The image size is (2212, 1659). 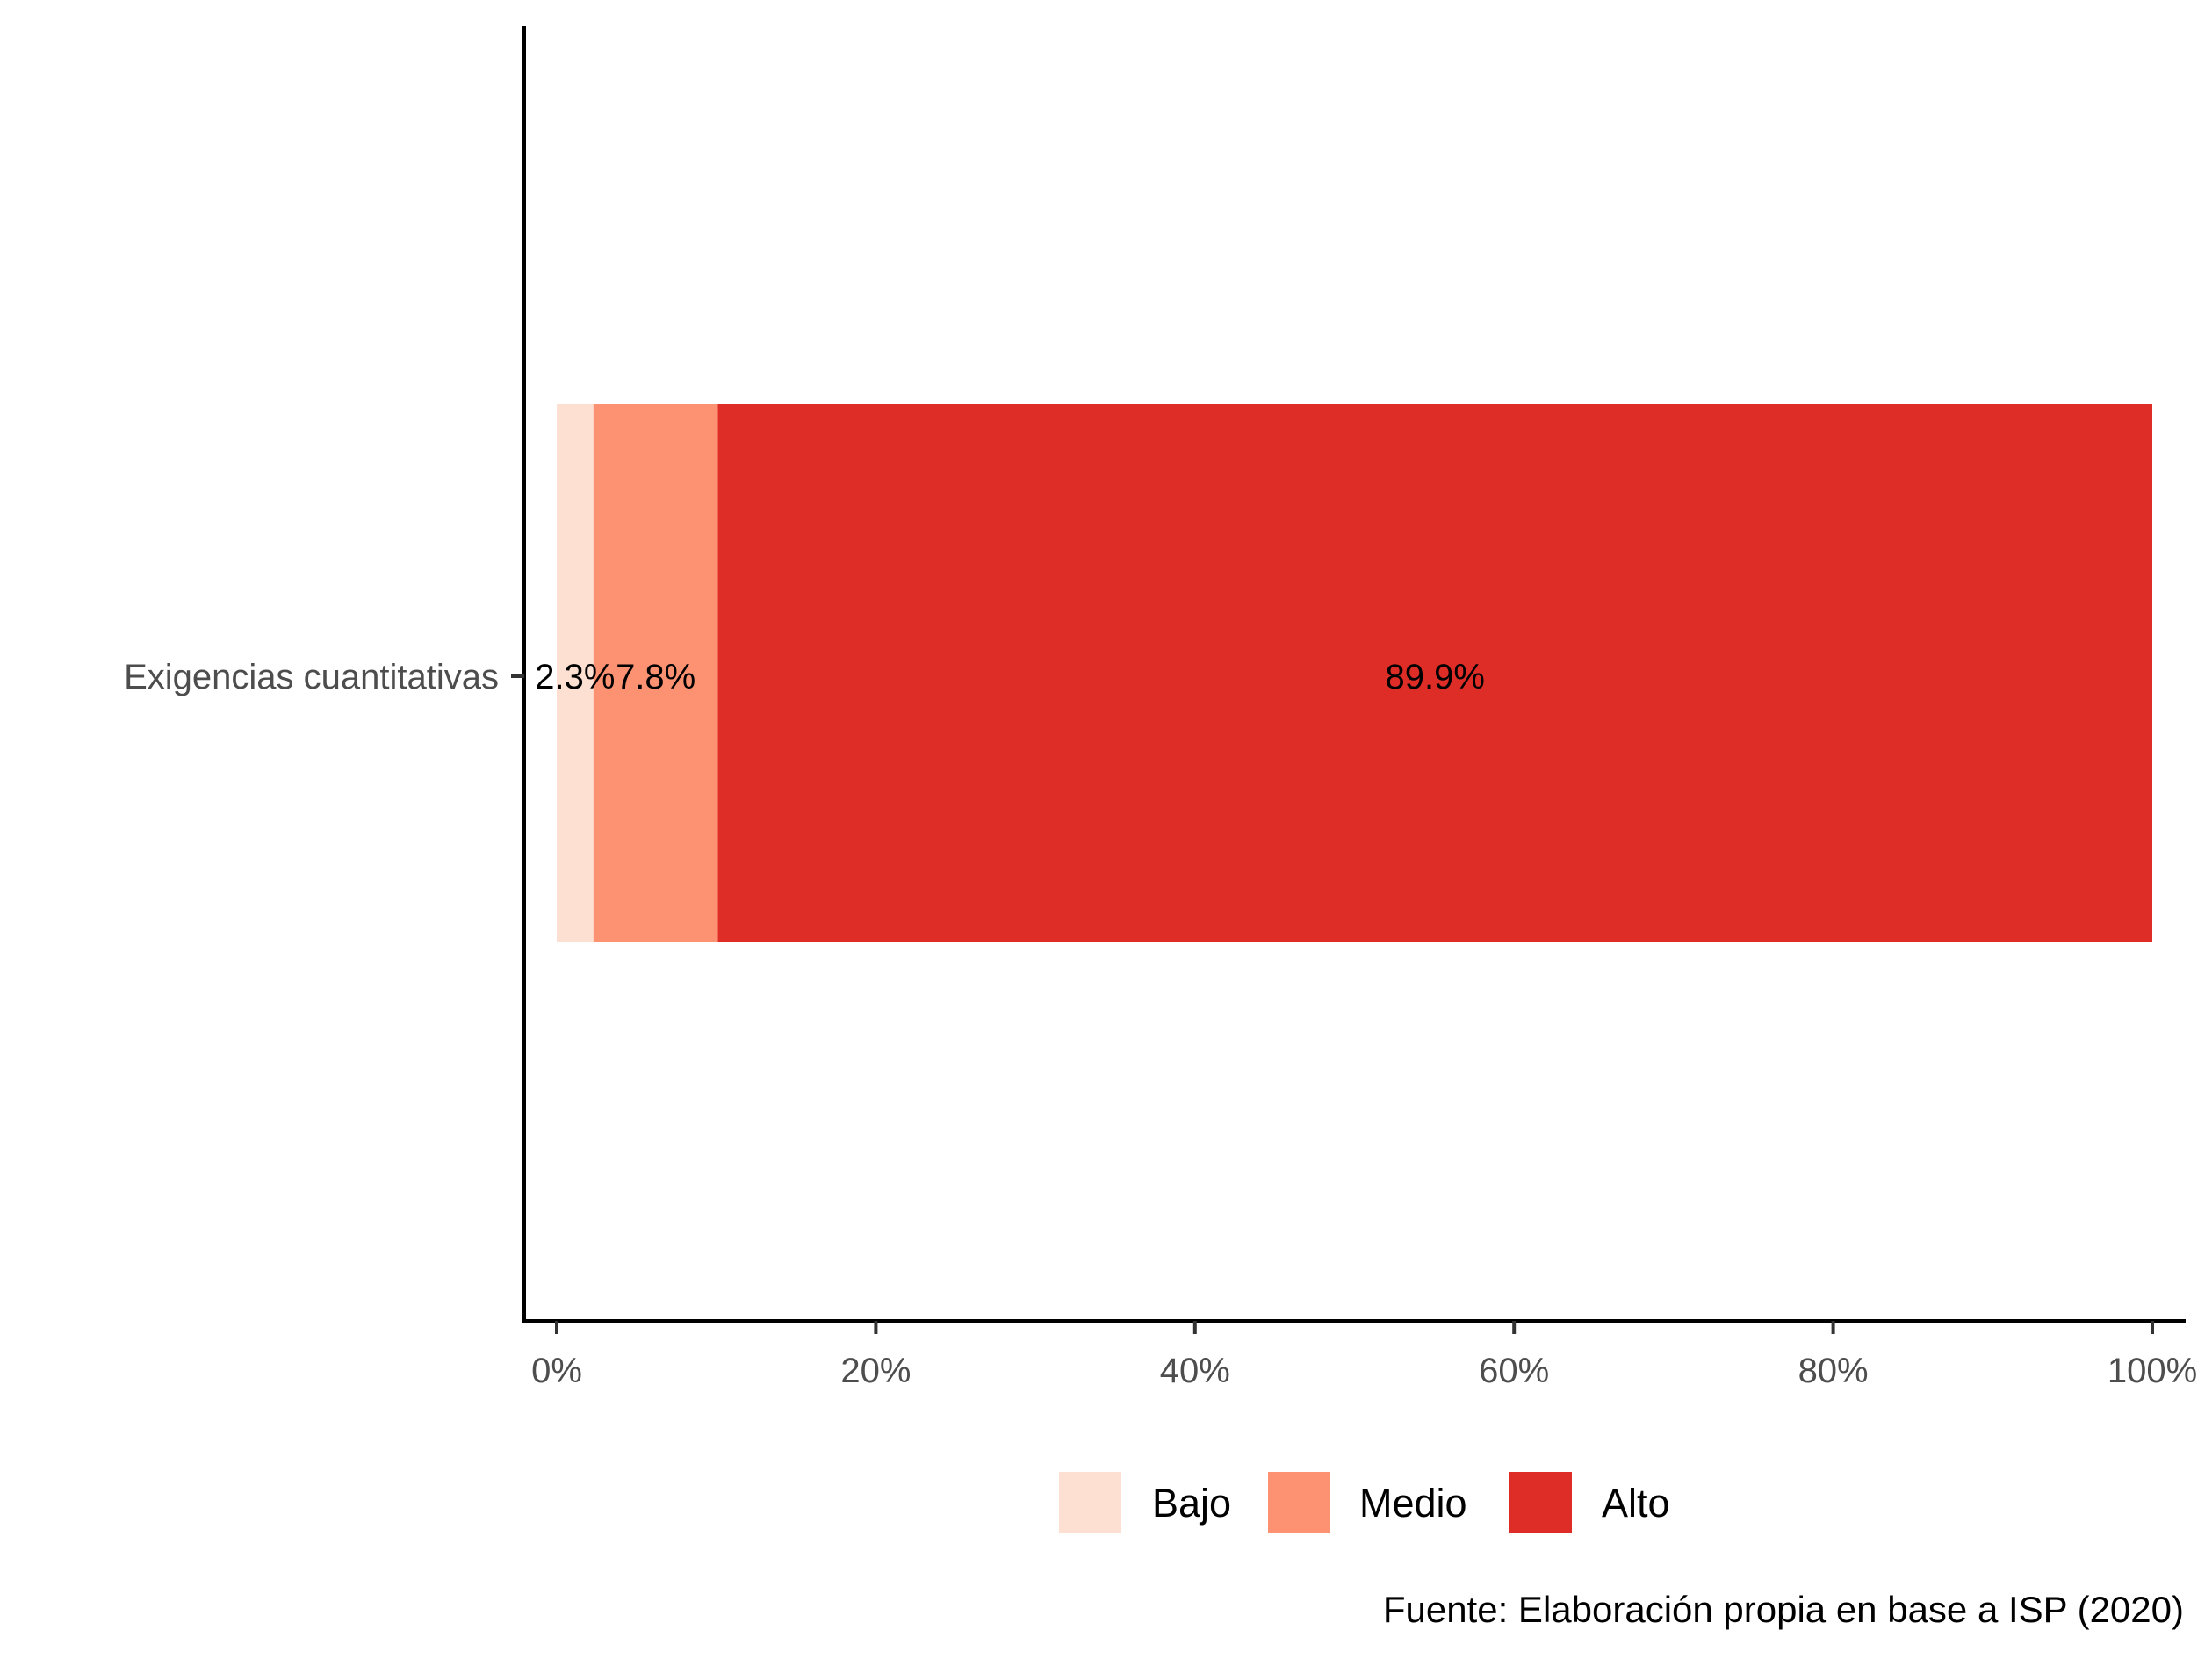 I want to click on y-tick-label: Exigencias cuantitativas, so click(x=311, y=677).